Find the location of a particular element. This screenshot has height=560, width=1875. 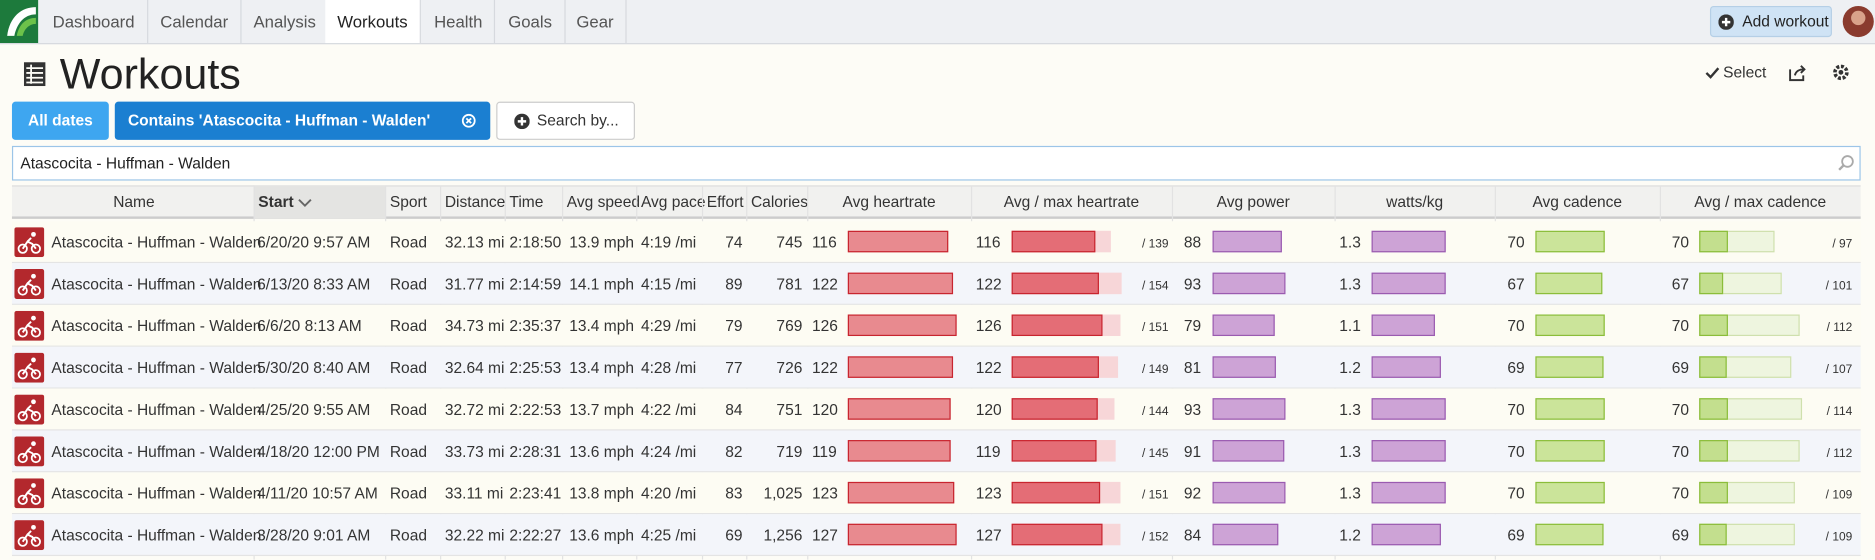

column-header: Sport is located at coordinates (408, 201).